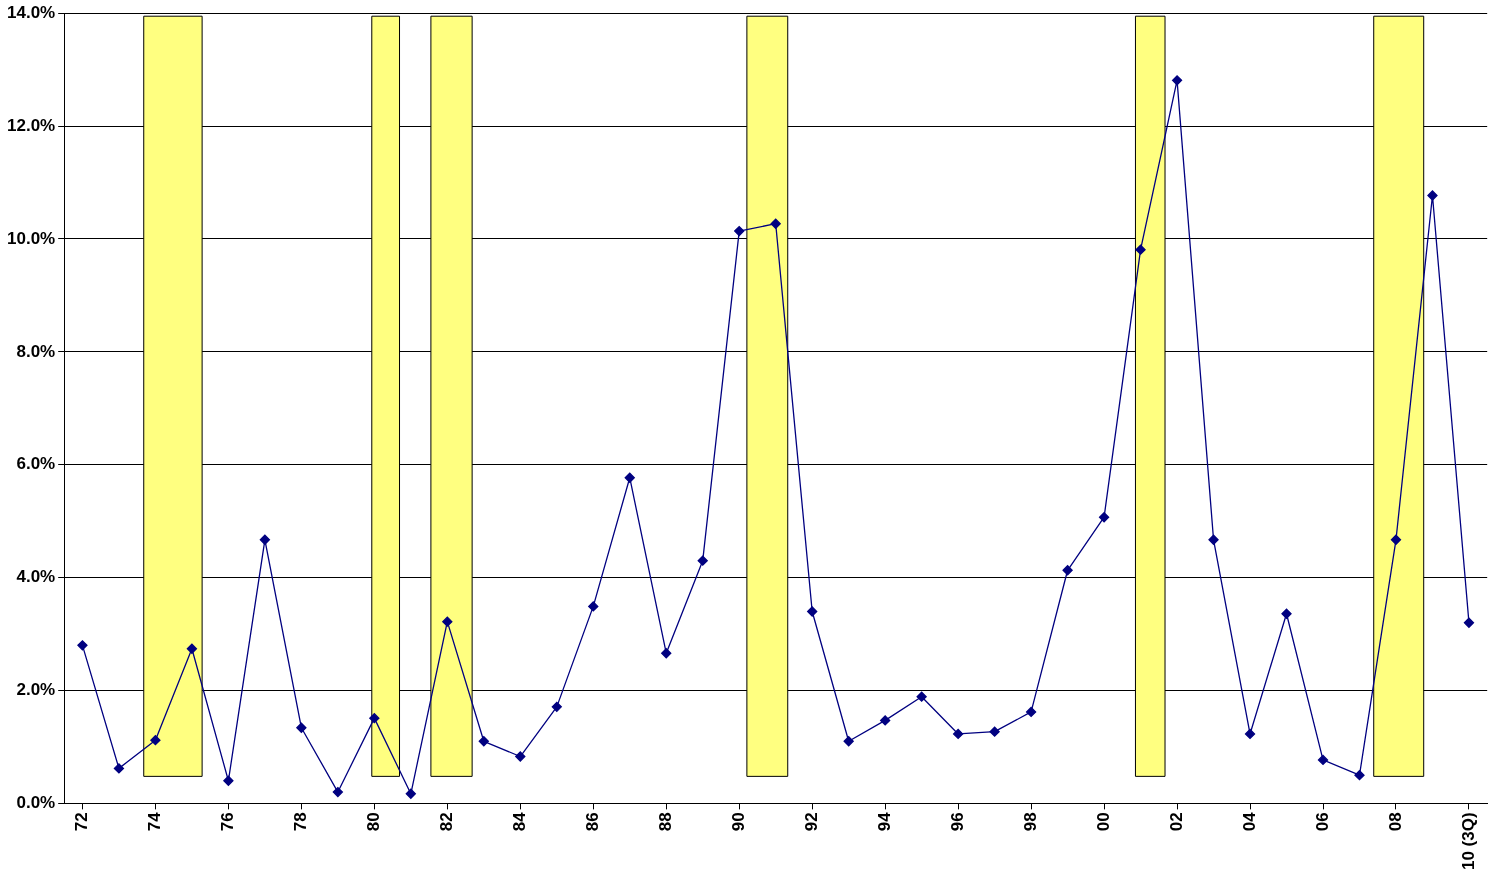 The width and height of the screenshot is (1493, 875). What do you see at coordinates (738, 822) in the screenshot?
I see `x-tick-label: 90` at bounding box center [738, 822].